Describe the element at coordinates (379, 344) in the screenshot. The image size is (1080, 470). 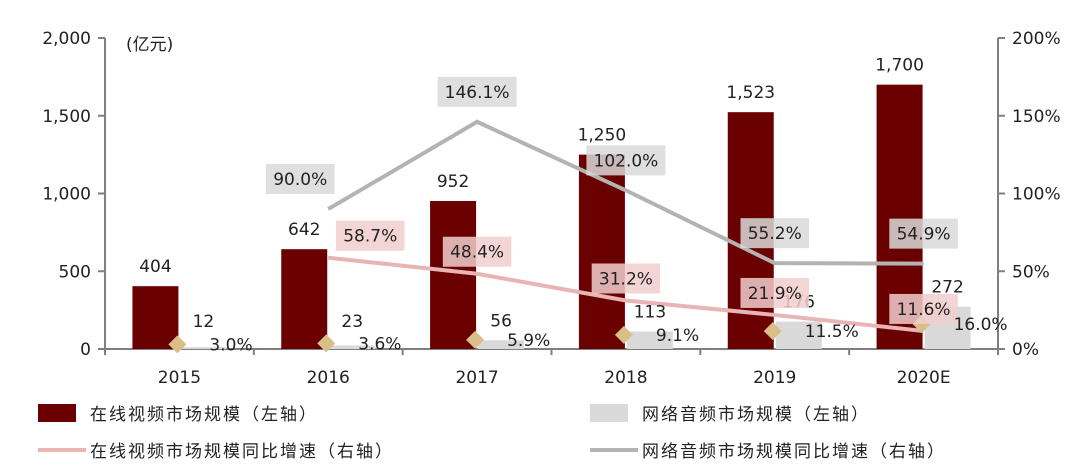
I see `marker-label: 3.6%` at that location.